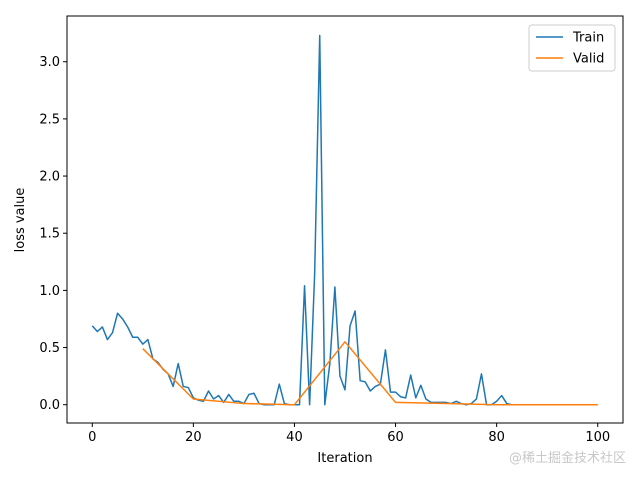 This screenshot has width=640, height=480. Describe the element at coordinates (588, 59) in the screenshot. I see `legend-label-valid: Valid` at that location.